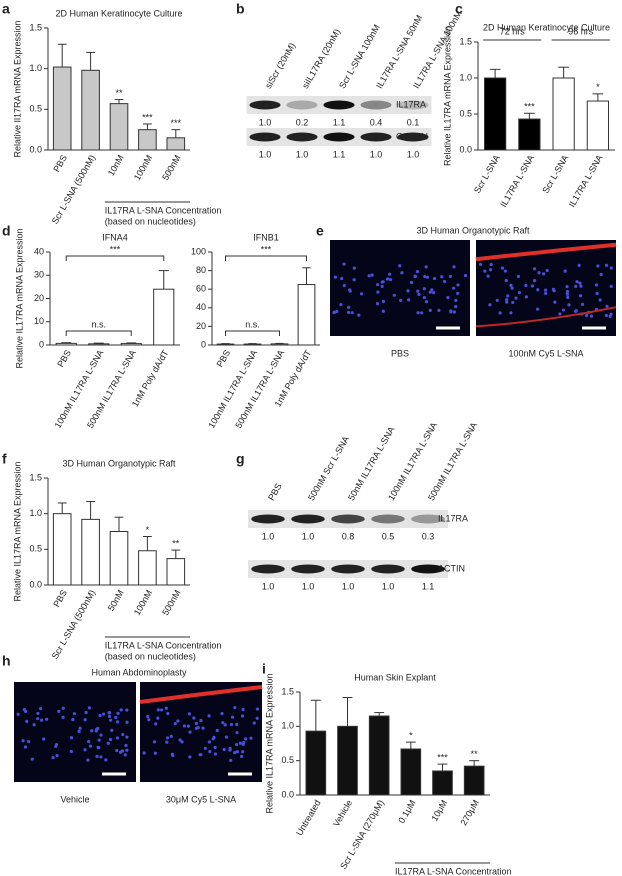 This screenshot has height=876, width=622. What do you see at coordinates (150, 656) in the screenshot?
I see `x-axis-label: (based on nucleotides)` at bounding box center [150, 656].